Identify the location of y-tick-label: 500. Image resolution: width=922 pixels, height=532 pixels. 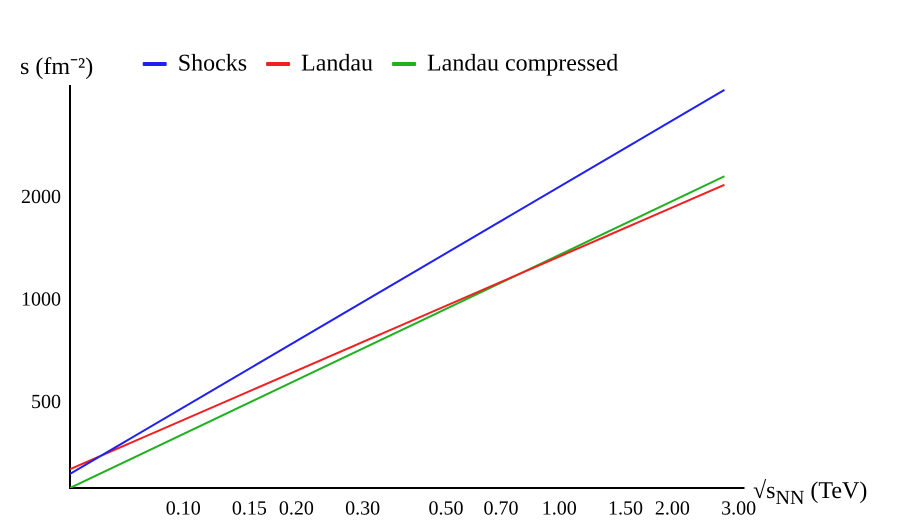
(46, 401).